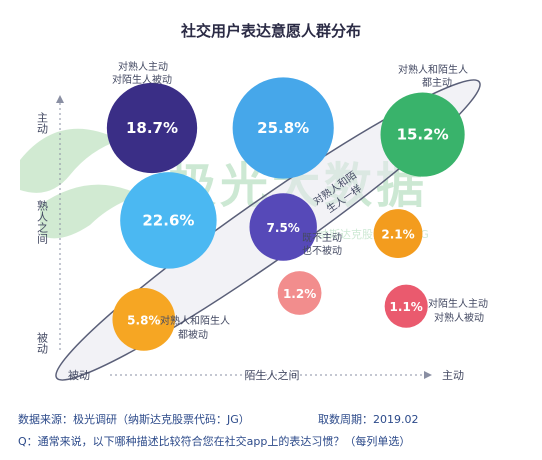  I want to click on svg-text: 也不被动, so click(322, 250).